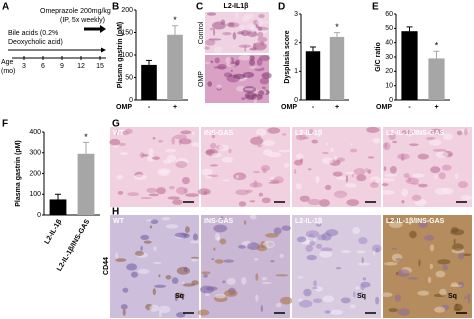  I want to click on y-tick-label: 0, so click(391, 100).